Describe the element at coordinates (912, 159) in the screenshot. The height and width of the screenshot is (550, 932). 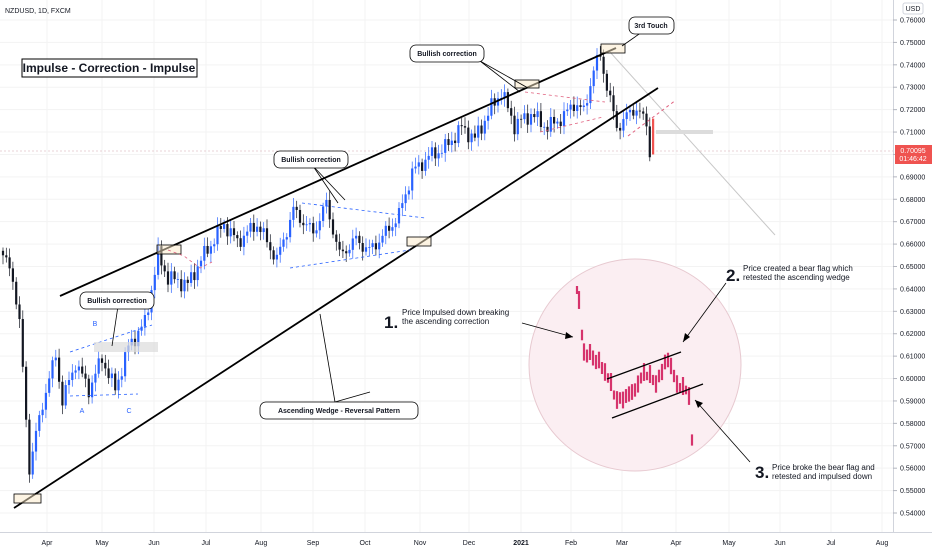
I see `svg-text: 01:46:42` at that location.